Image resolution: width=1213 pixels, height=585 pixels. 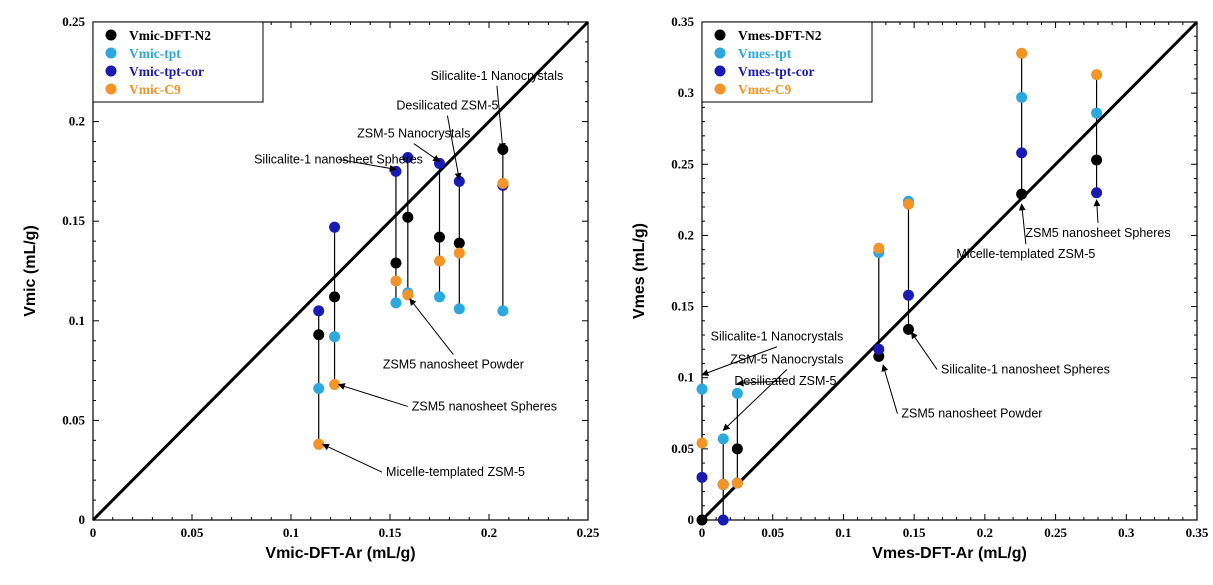 What do you see at coordinates (764, 89) in the screenshot?
I see `right-legend-label: Vmes-C9` at bounding box center [764, 89].